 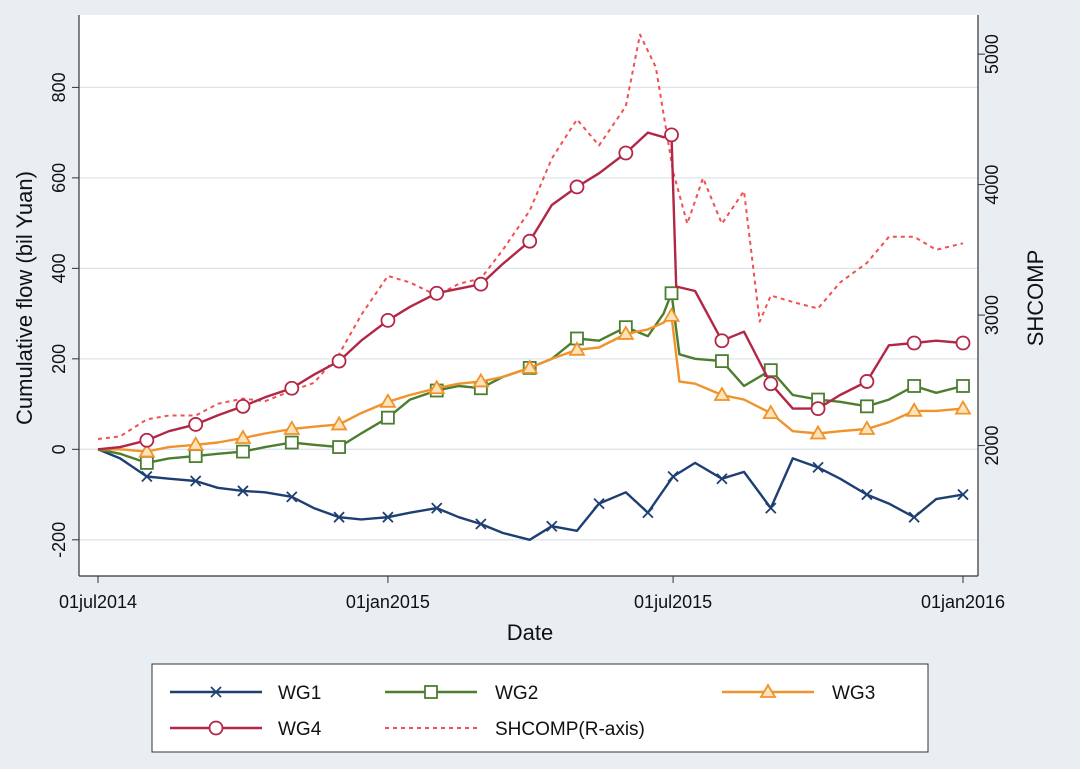 What do you see at coordinates (59, 178) in the screenshot?
I see `y-tick-label: 600` at bounding box center [59, 178].